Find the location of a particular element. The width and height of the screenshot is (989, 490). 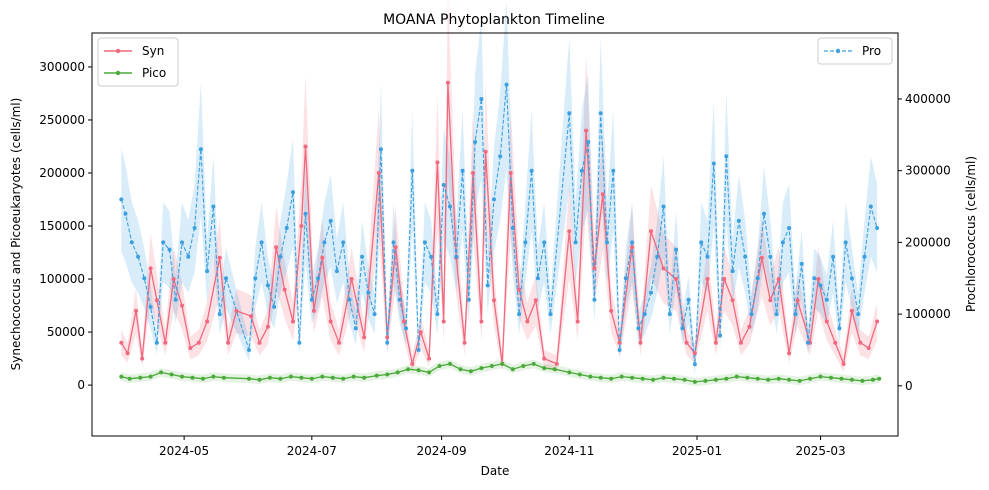

y-left-tick-label: 50000 is located at coordinates (66, 332).